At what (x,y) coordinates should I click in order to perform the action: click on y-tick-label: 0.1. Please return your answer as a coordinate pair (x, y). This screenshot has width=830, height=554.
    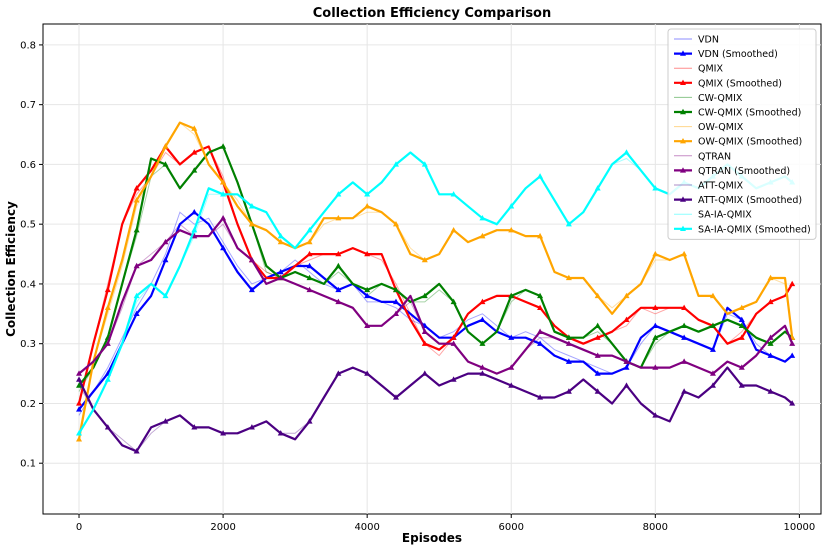
    Looking at the image, I should click on (28, 464).